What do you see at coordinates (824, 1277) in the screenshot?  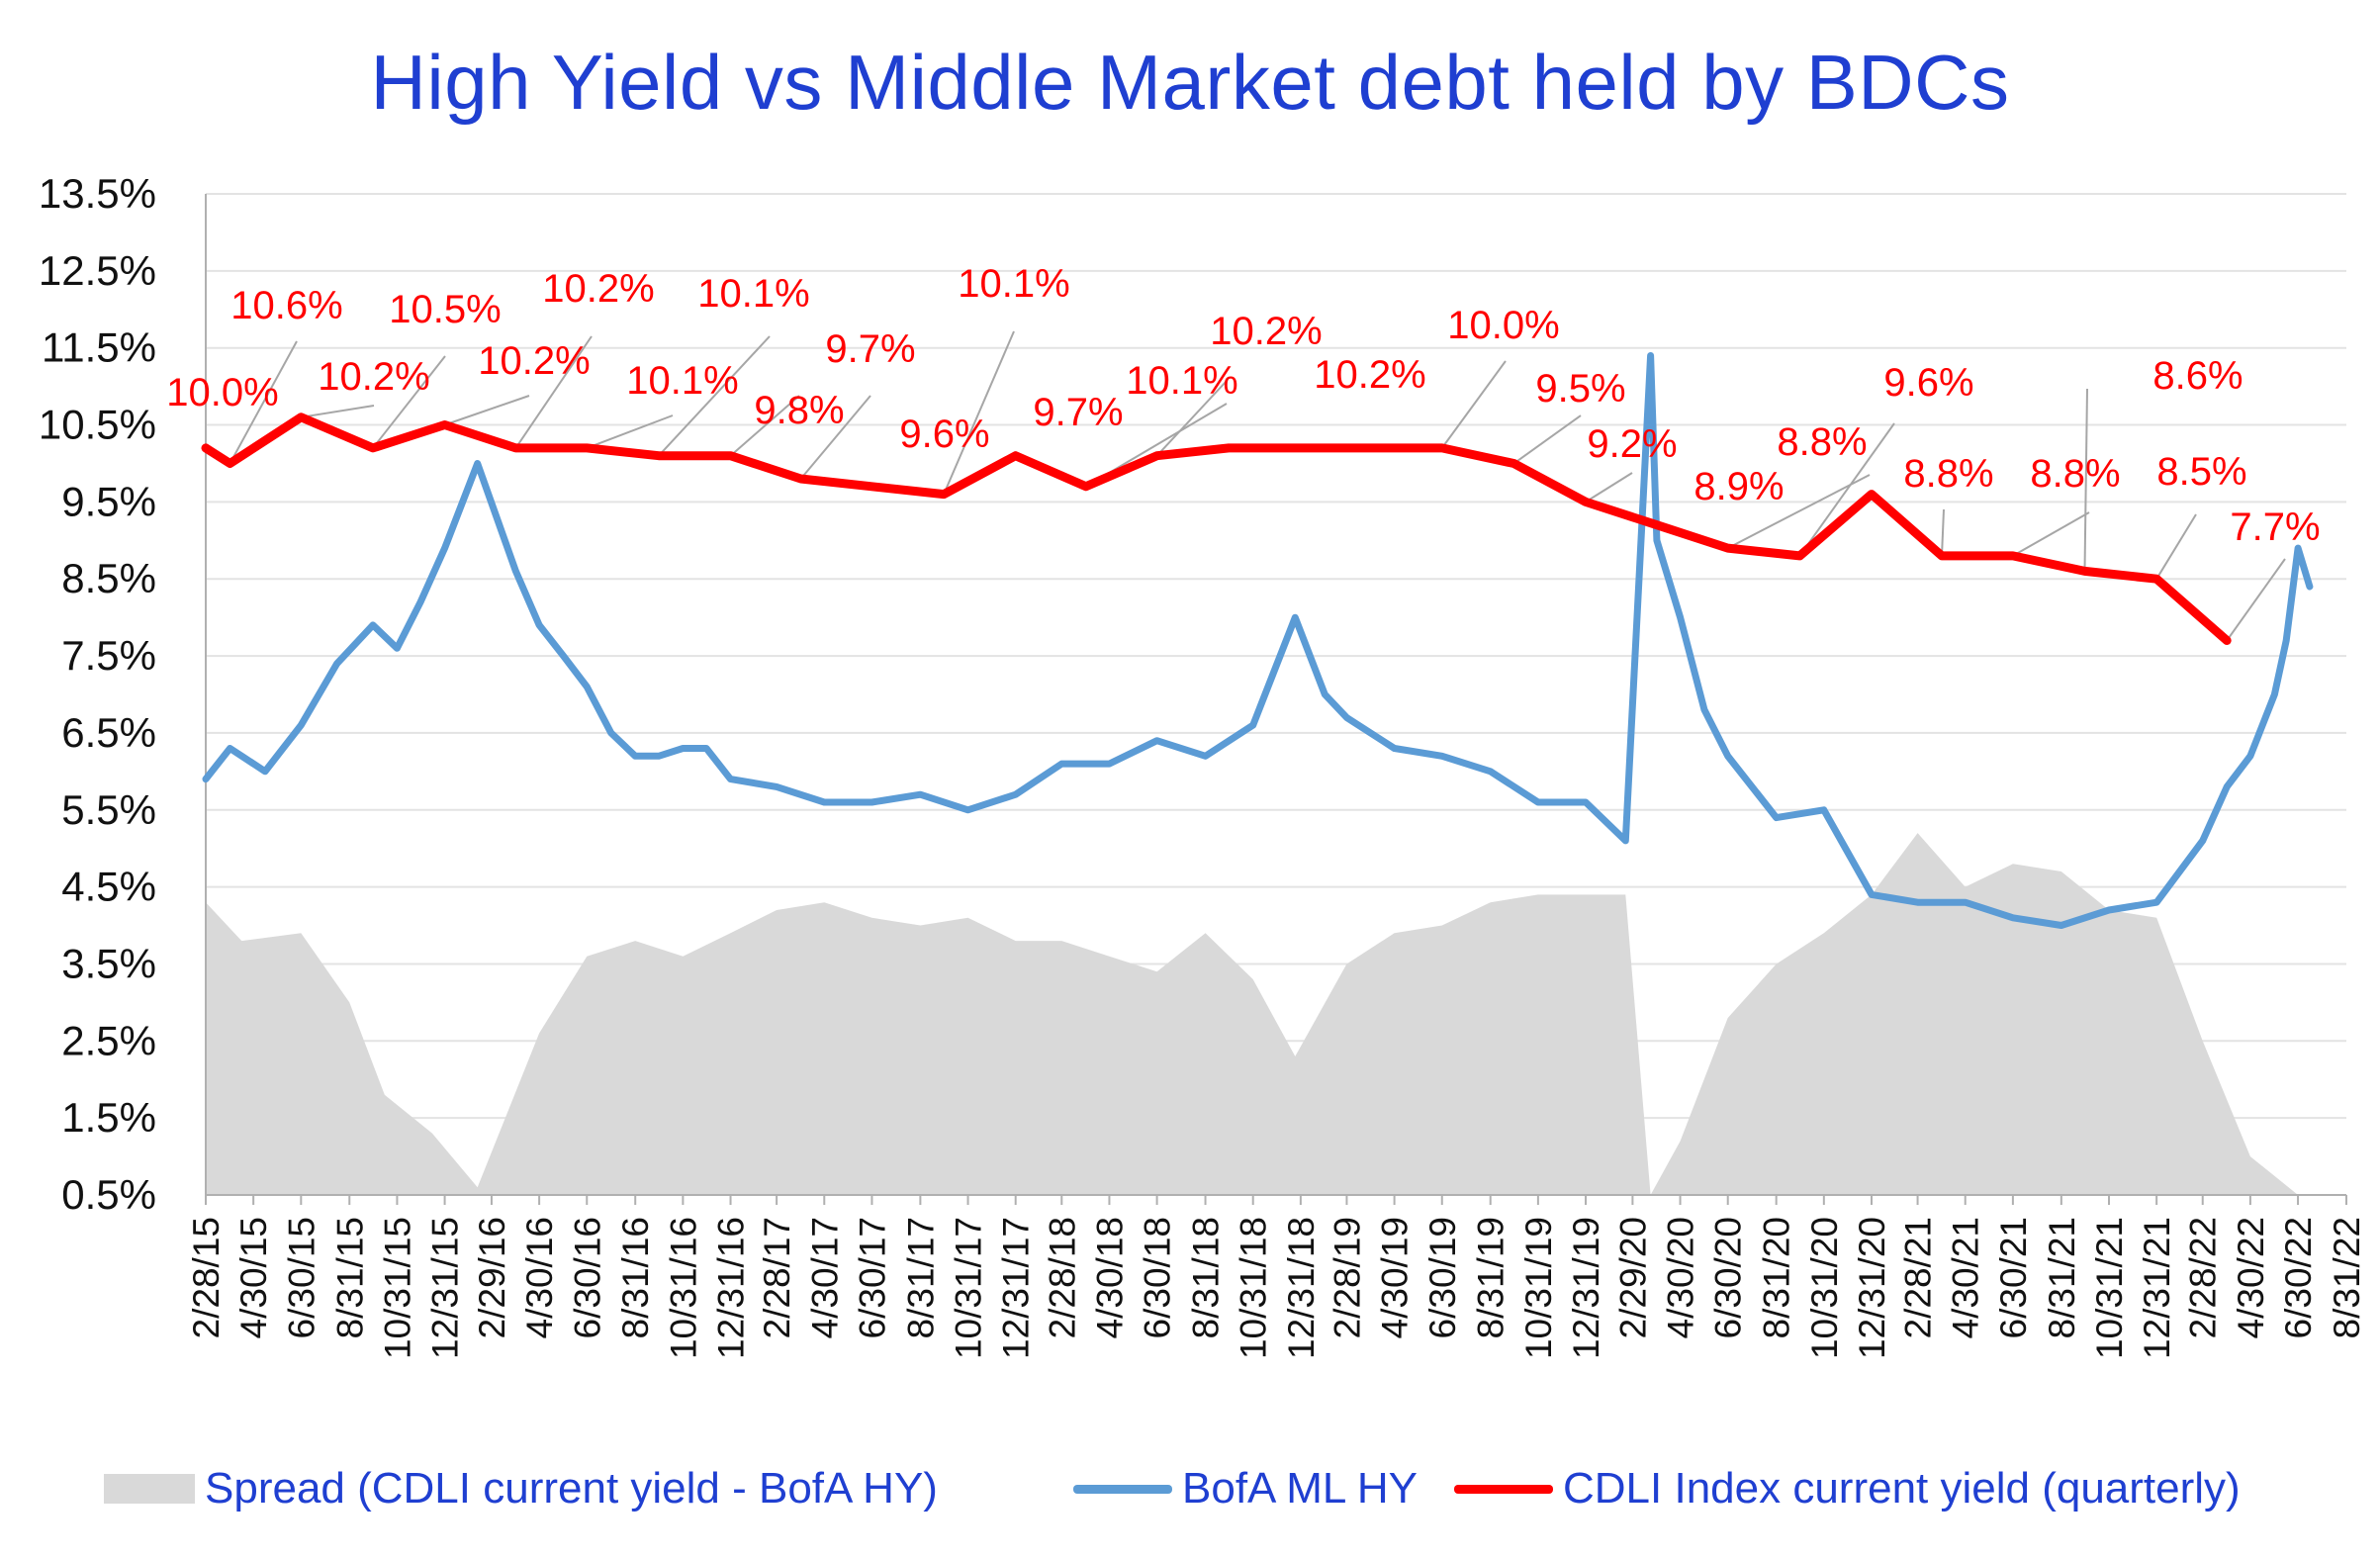 I see `x-tick-label: 4/30/17` at bounding box center [824, 1277].